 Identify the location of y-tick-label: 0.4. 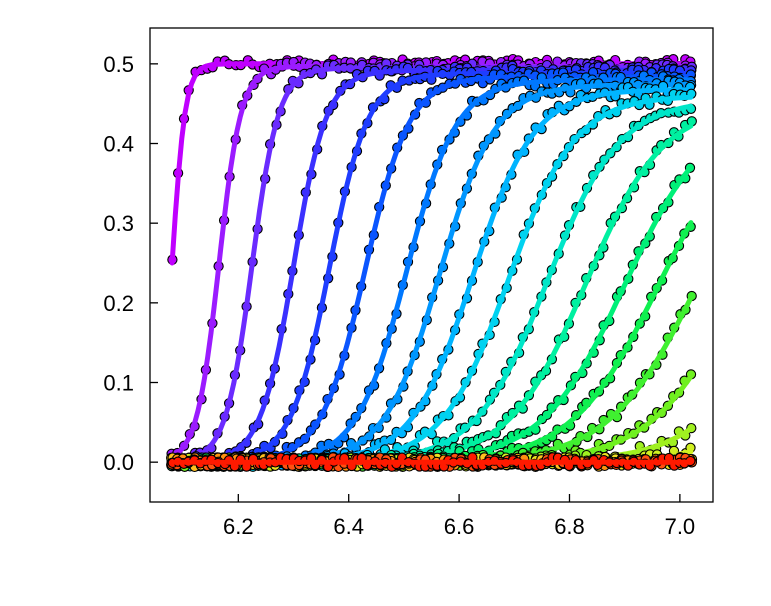
(118, 144).